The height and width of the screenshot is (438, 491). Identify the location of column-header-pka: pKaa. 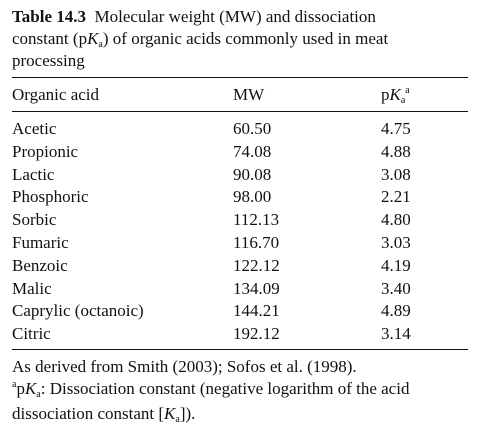
(395, 96).